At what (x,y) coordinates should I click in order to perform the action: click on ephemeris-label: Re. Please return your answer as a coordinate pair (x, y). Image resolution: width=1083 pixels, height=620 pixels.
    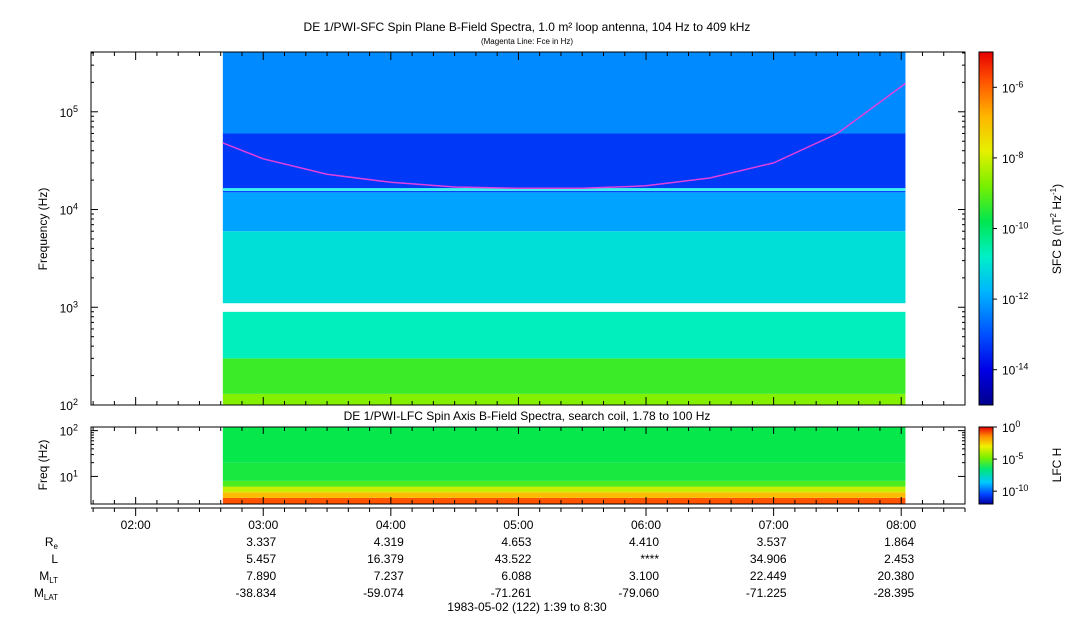
    Looking at the image, I should click on (52, 543).